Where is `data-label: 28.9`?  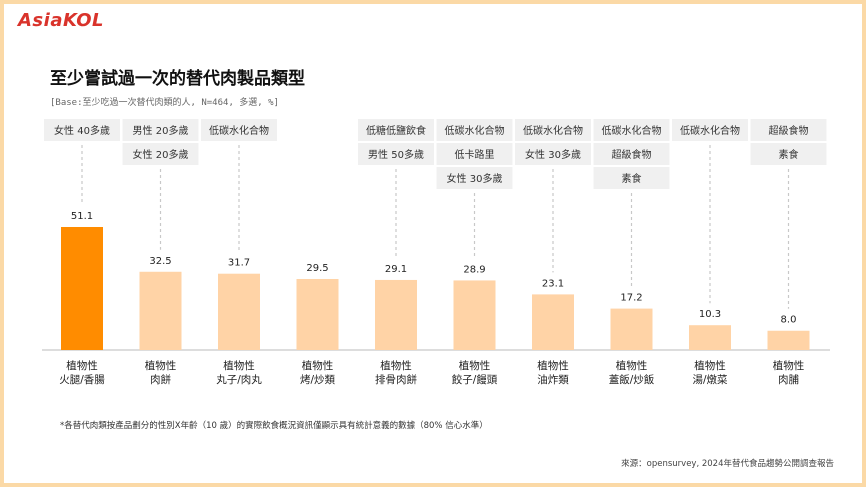 data-label: 28.9 is located at coordinates (474, 269).